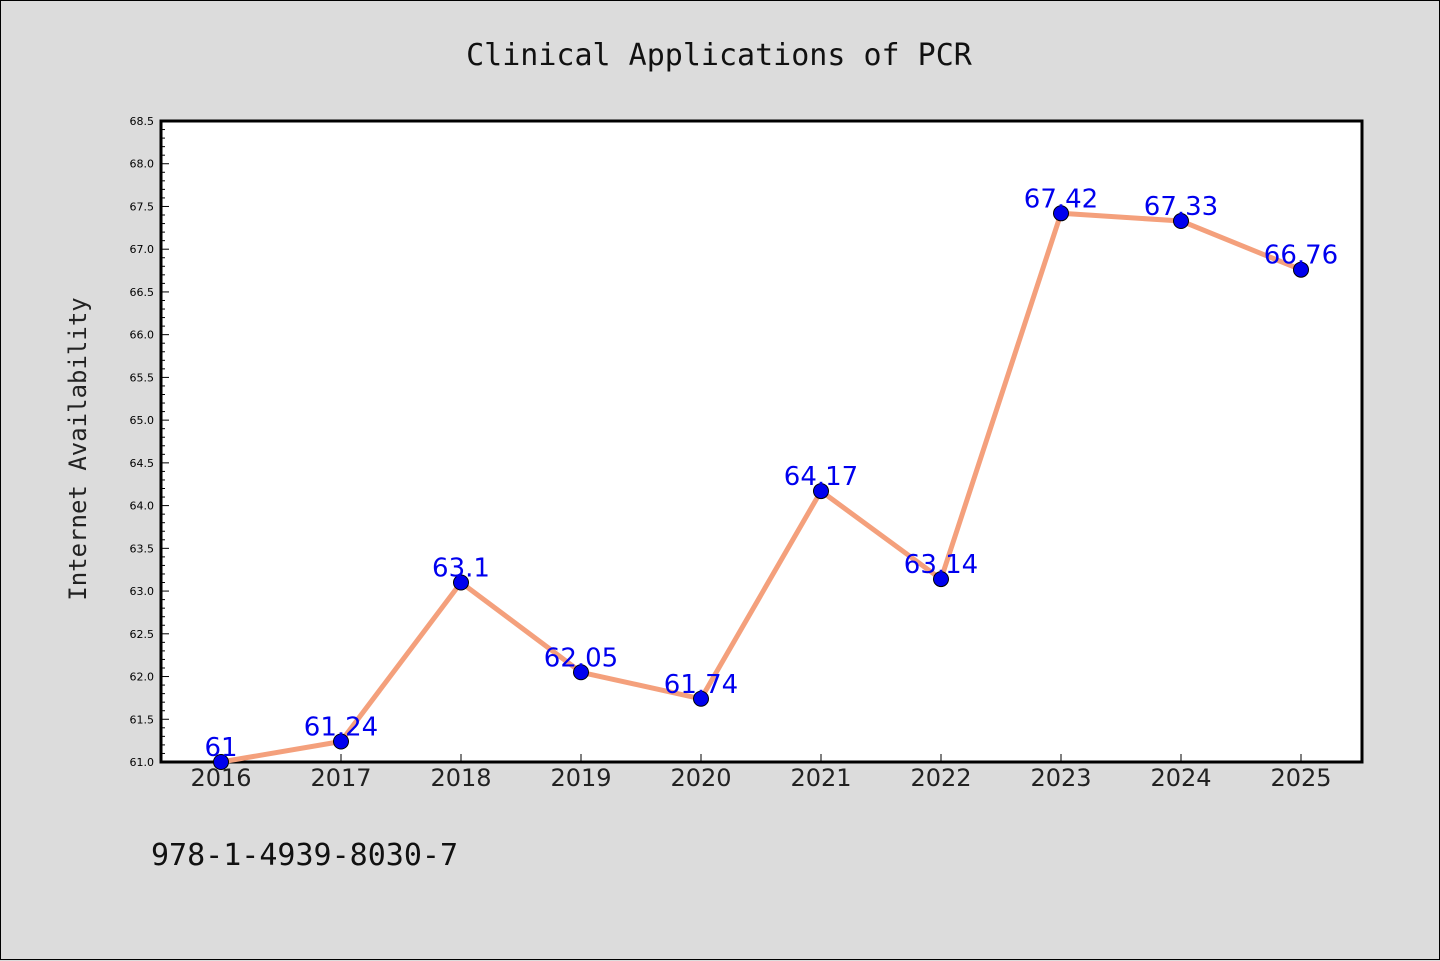  Describe the element at coordinates (1180, 778) in the screenshot. I see `x-tick-label: 2024` at that location.